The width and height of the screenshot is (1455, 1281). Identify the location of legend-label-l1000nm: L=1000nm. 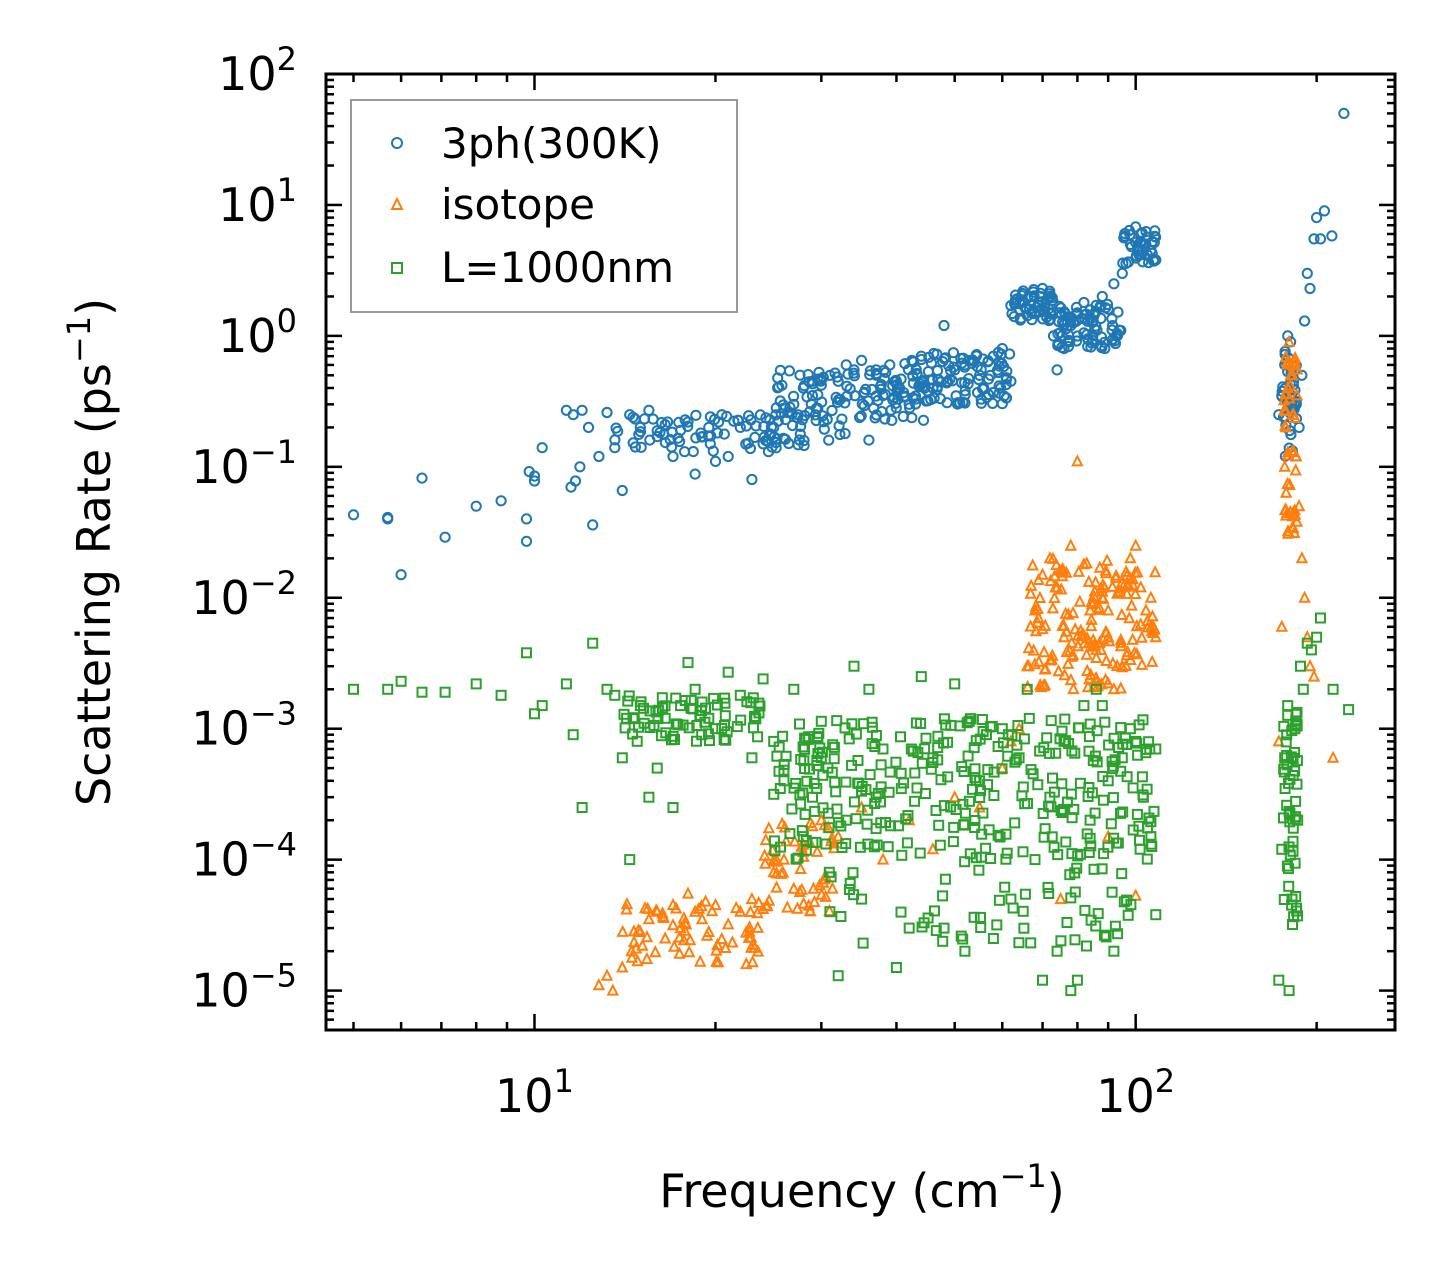
(557, 267).